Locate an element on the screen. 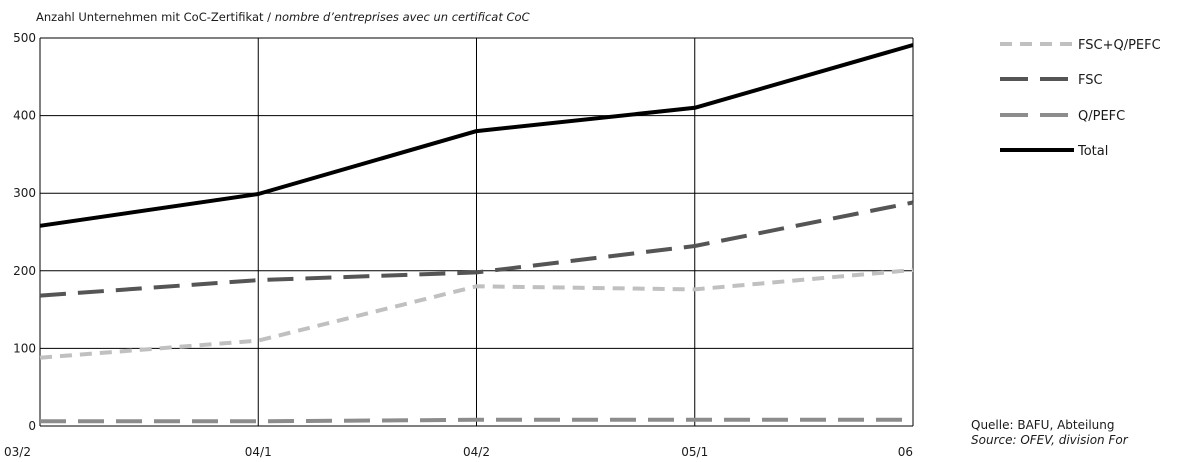 The image size is (1199, 462). legend-label: FSC is located at coordinates (1090, 80).